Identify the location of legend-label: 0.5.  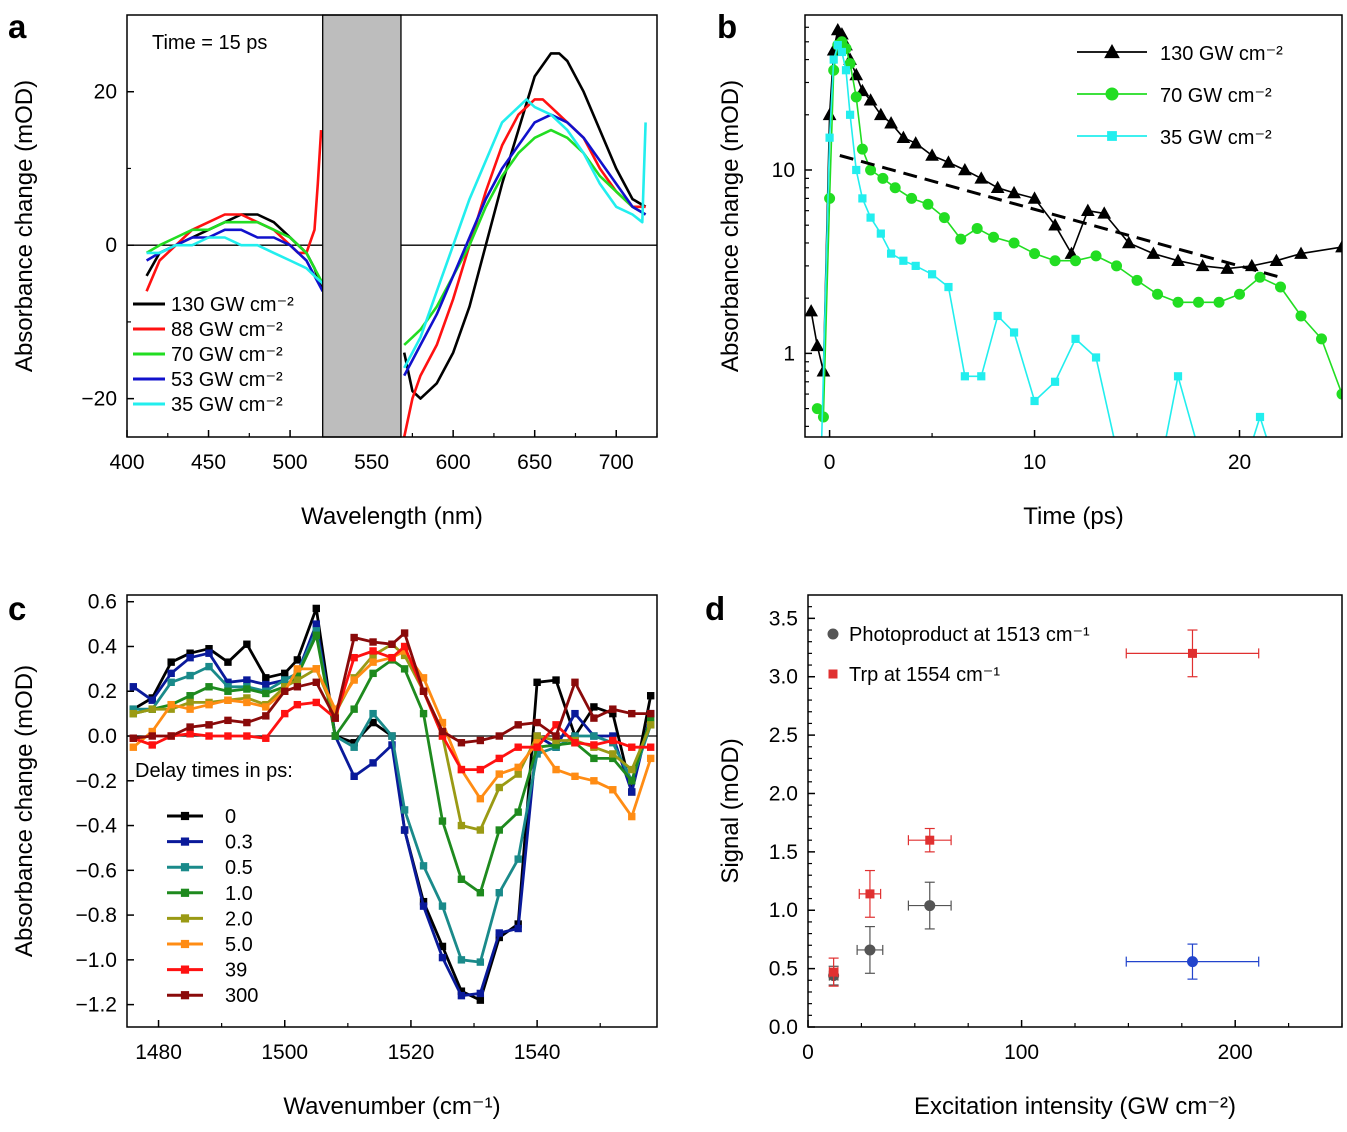
(239, 868).